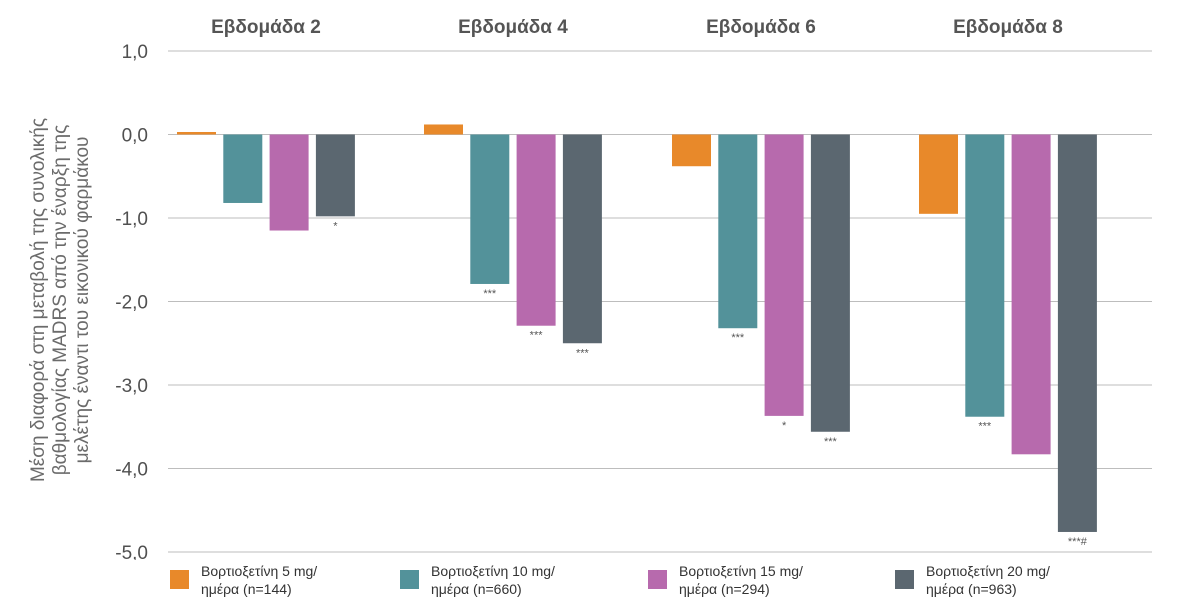  Describe the element at coordinates (131, 551) in the screenshot. I see `y-tick-label: -5,0` at that location.